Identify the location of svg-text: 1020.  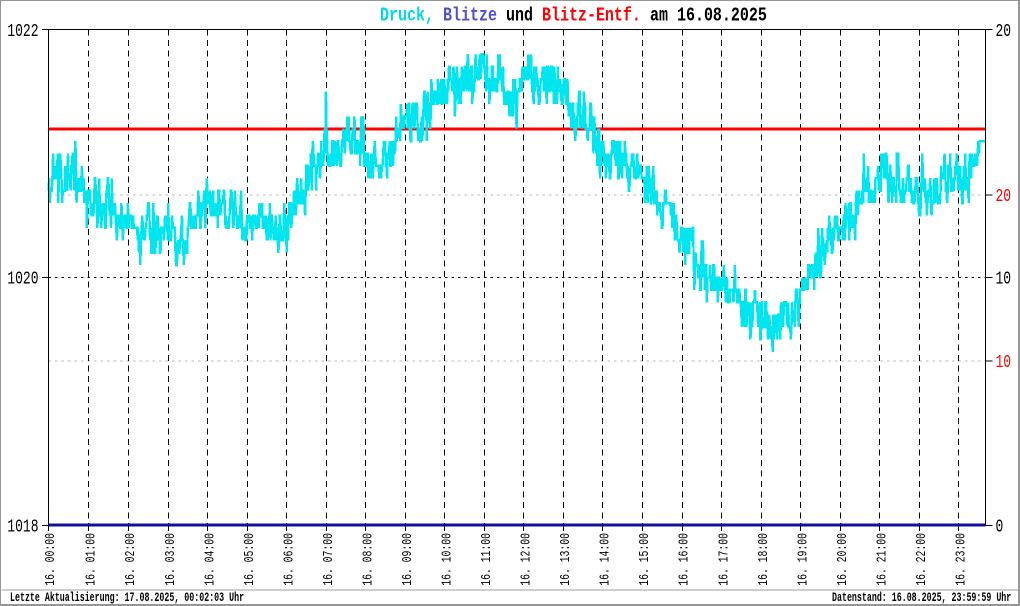
(22, 278).